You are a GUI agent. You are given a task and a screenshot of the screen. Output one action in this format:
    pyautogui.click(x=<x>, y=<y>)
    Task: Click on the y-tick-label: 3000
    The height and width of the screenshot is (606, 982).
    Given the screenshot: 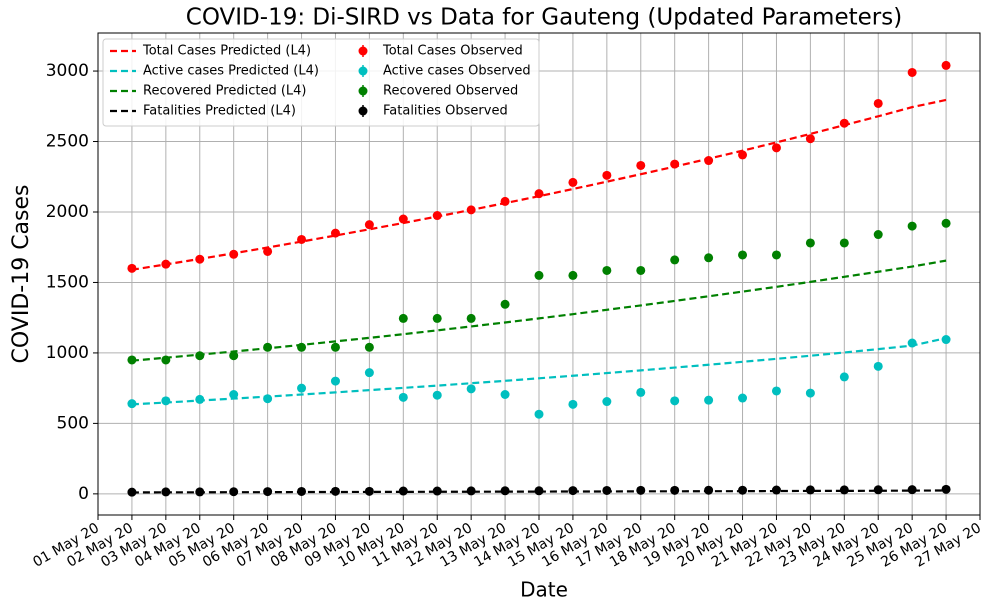 What is the action you would take?
    pyautogui.click(x=67, y=71)
    